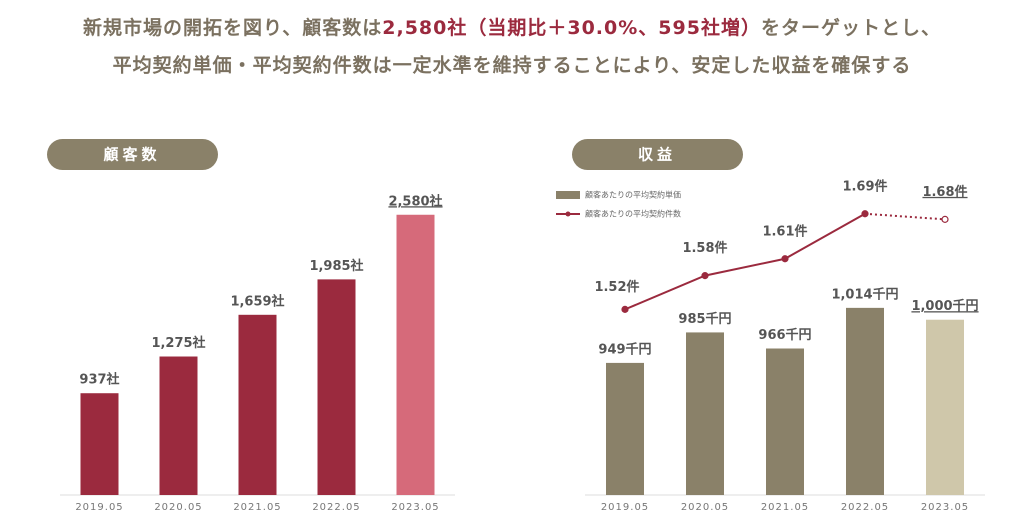 The image size is (1024, 527). Describe the element at coordinates (99, 380) in the screenshot. I see `value-label: 937社` at that location.